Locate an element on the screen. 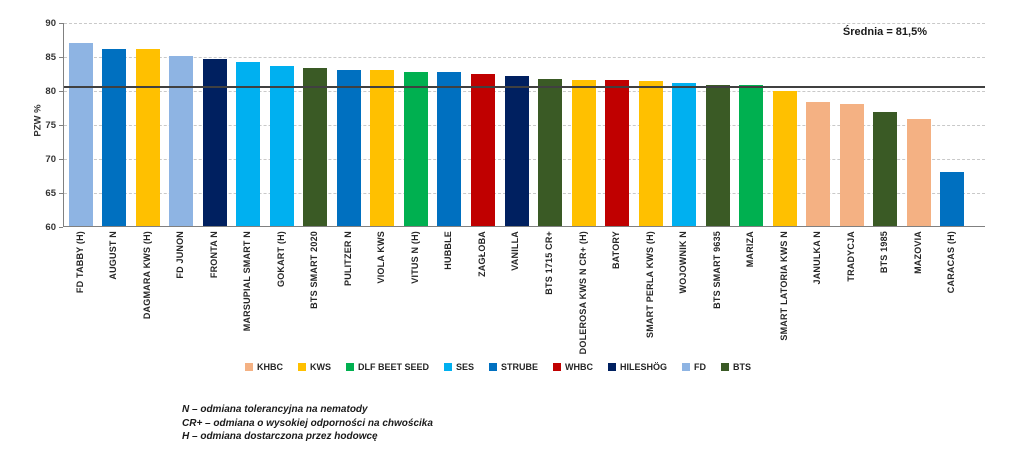  y-tick-label-60: 60 is located at coordinates (50, 227).